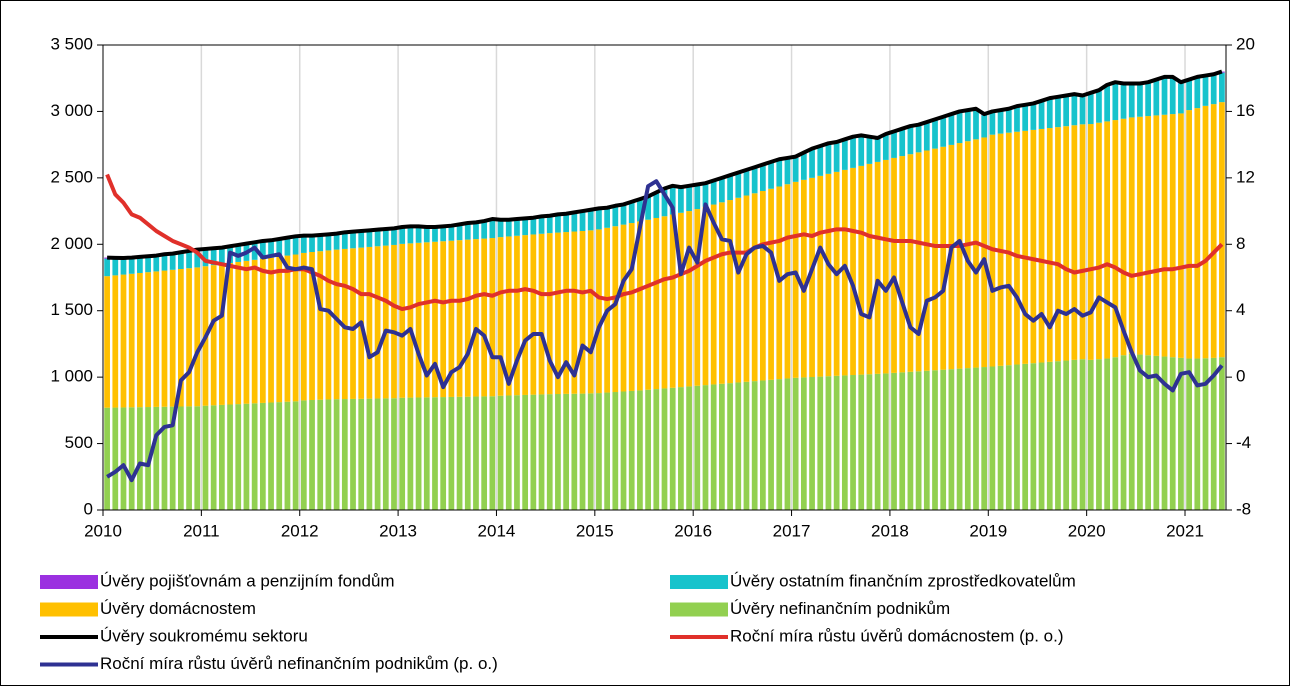 The width and height of the screenshot is (1290, 686). What do you see at coordinates (1185, 530) in the screenshot?
I see `x-tick-label: 2021` at bounding box center [1185, 530].